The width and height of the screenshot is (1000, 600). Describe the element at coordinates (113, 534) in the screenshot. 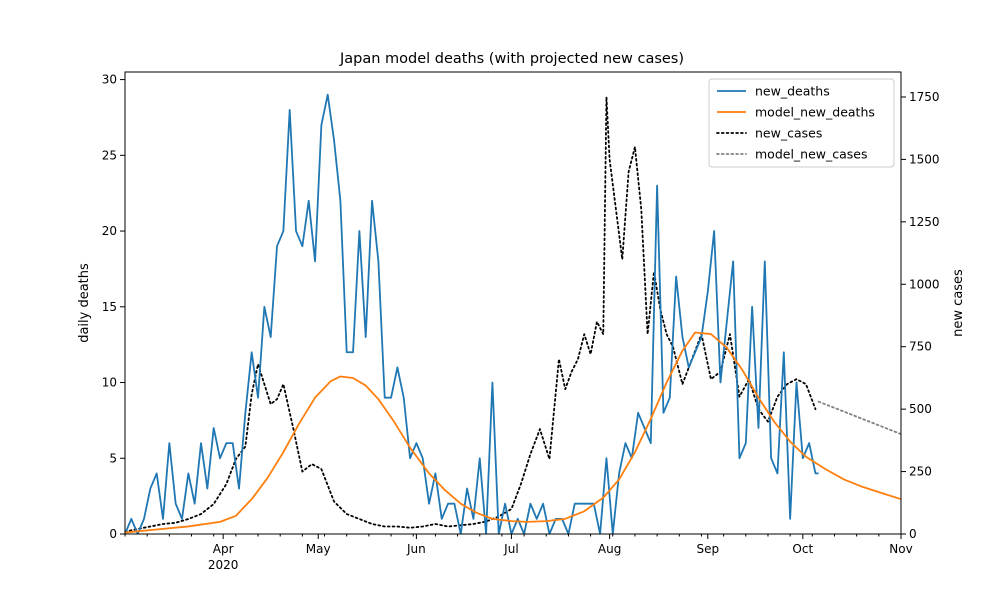

I see `y-left-tick-label: 0` at that location.